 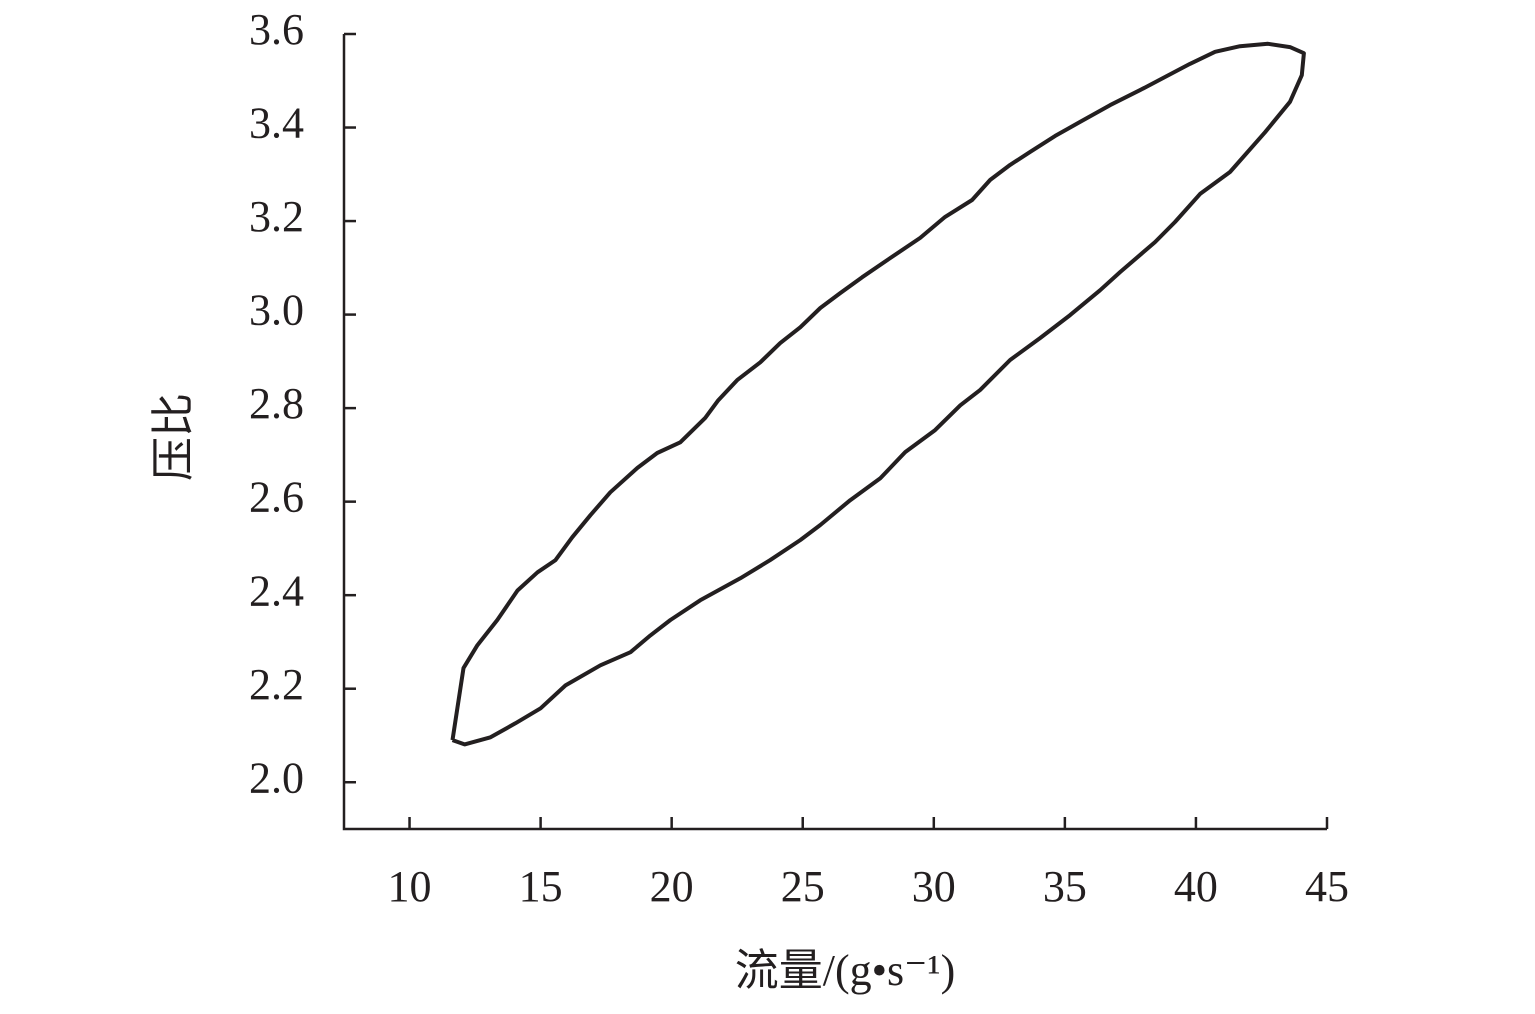 I want to click on x-tick-label: 40, so click(x=1196, y=886).